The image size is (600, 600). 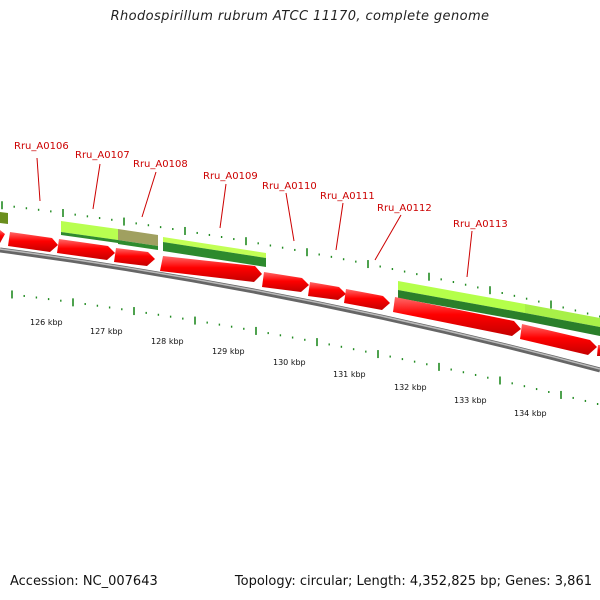 What do you see at coordinates (228, 351) in the screenshot?
I see `scale-label: 129 kbp` at bounding box center [228, 351].